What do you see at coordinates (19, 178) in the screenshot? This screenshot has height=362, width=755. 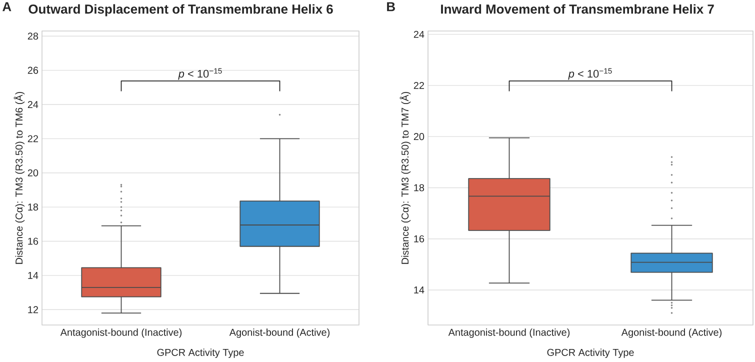 I see `y-axis-title: Distance (Cα): TM3 (R3.50) to TM6 (Å)` at bounding box center [19, 178].